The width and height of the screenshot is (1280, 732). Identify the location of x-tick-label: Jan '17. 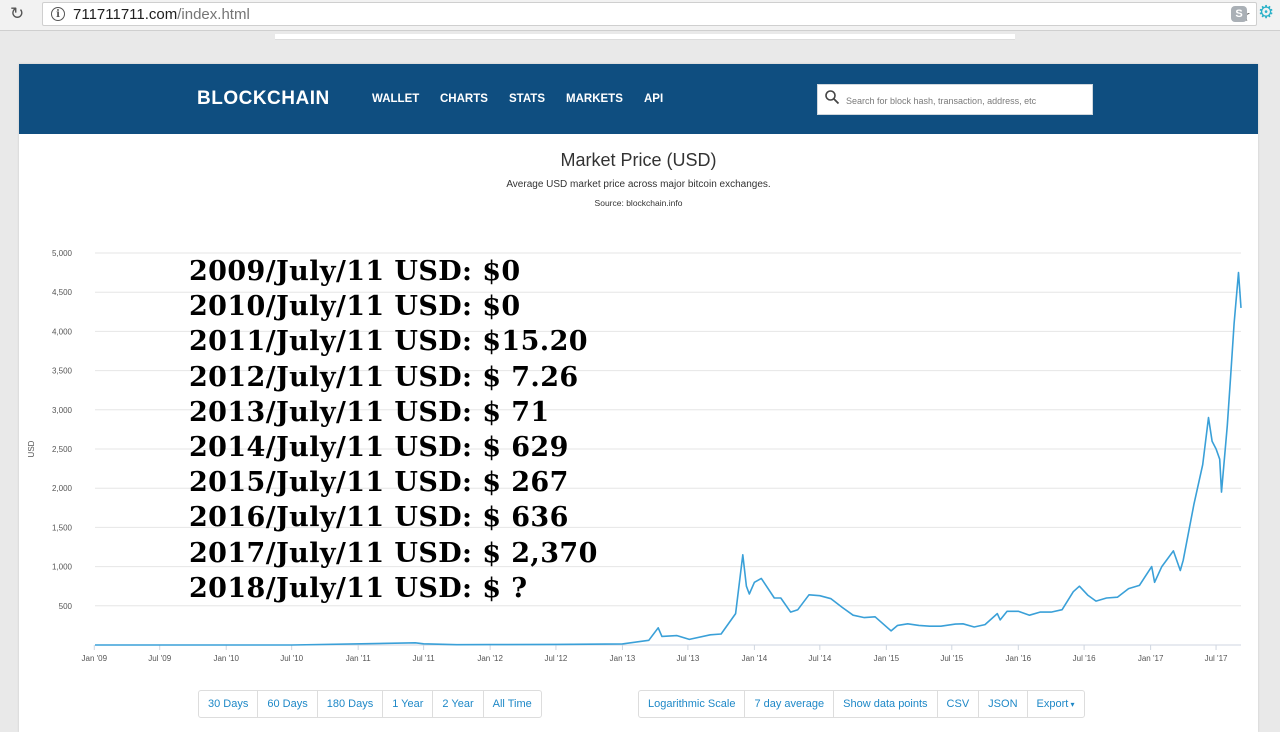
(1151, 658).